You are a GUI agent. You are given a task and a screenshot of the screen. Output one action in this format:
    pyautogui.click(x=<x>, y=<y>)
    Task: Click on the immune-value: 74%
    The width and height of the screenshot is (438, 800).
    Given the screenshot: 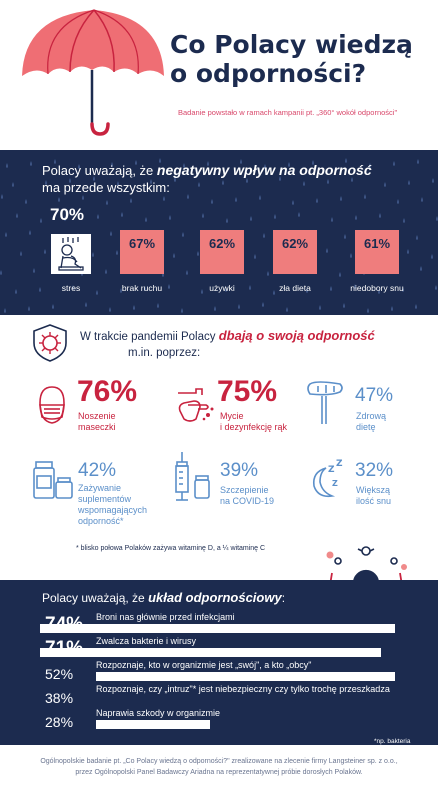 What is the action you would take?
    pyautogui.click(x=64, y=624)
    